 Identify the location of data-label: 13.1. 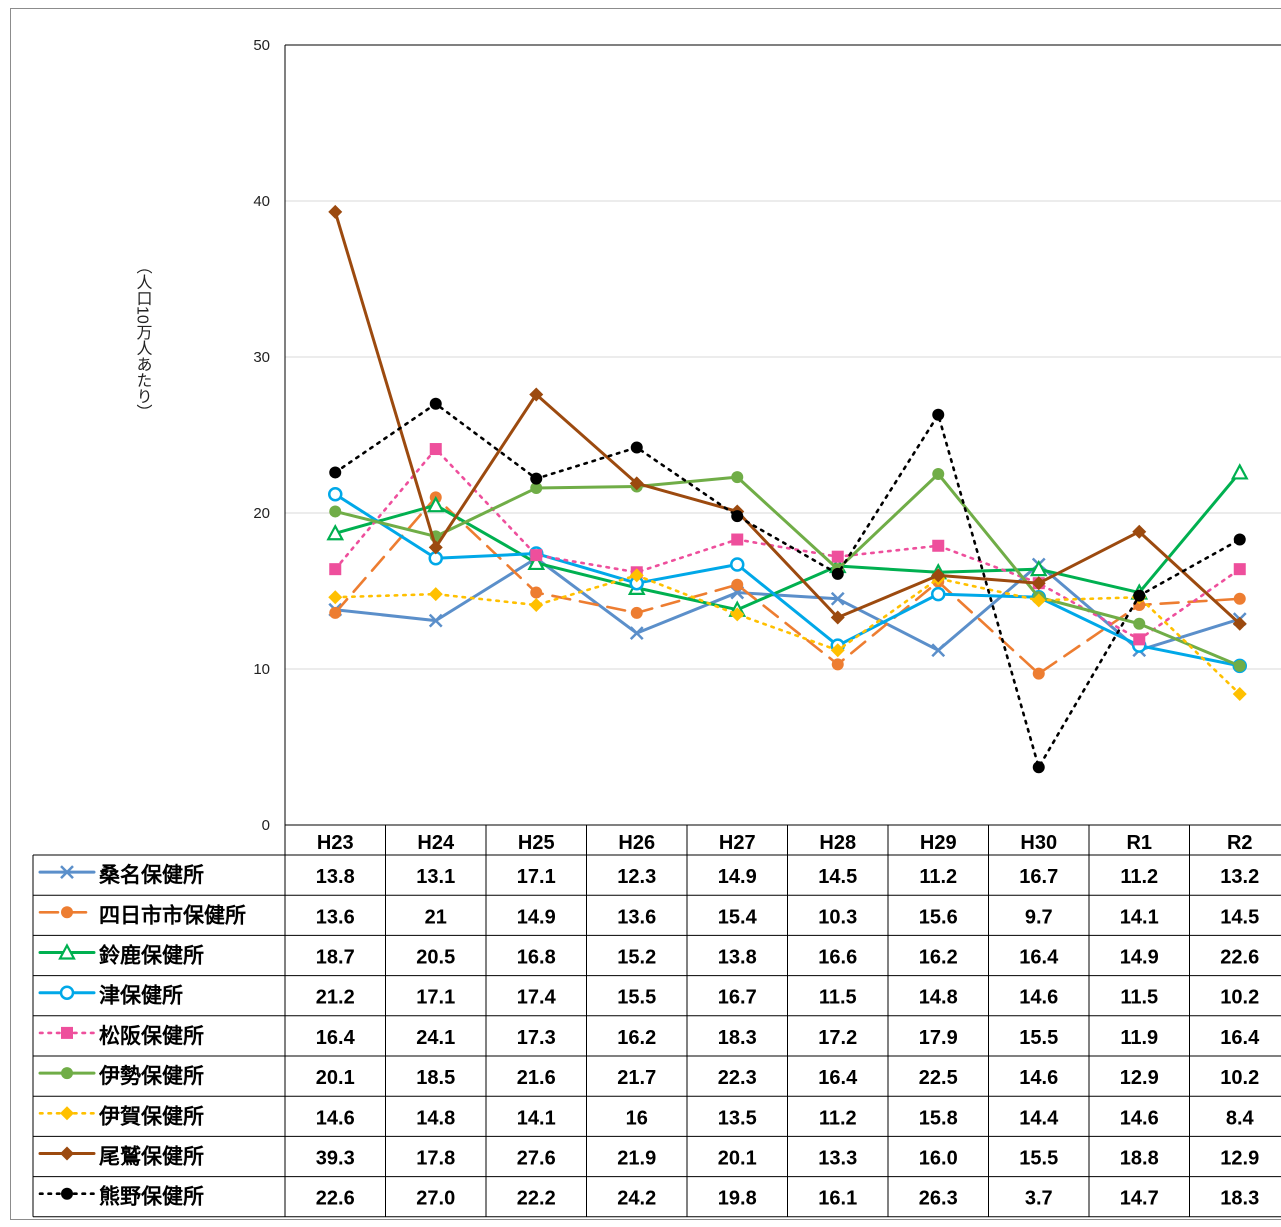
(435, 877).